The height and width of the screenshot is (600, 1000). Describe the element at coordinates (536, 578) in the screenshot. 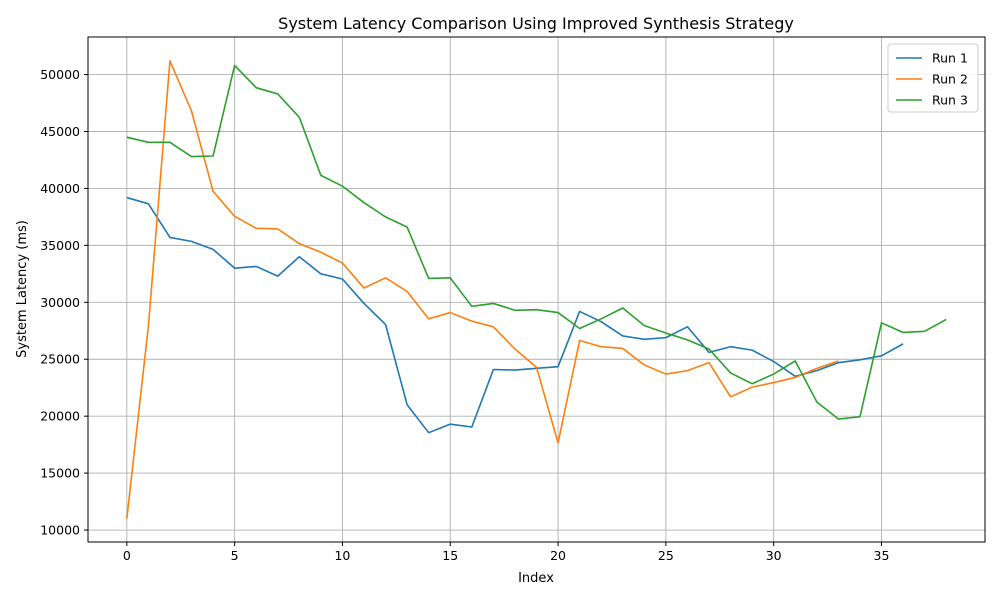

I see `x-axis-label: Index` at that location.